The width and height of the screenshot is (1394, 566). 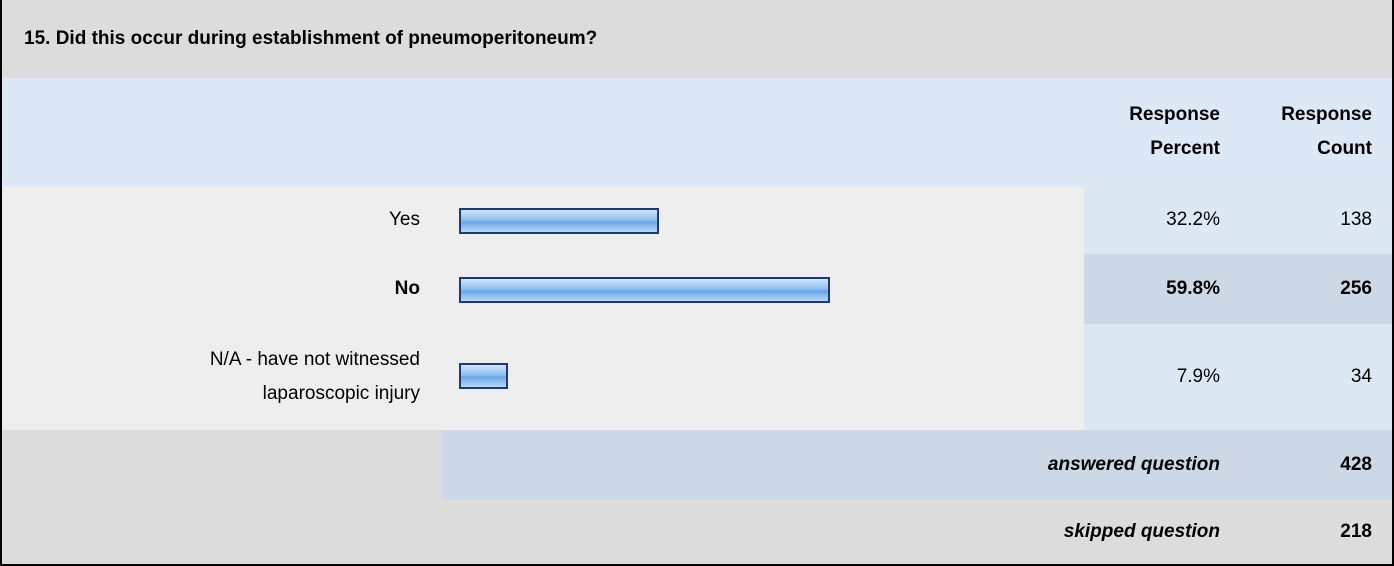 What do you see at coordinates (1308, 289) in the screenshot?
I see `count: 256` at bounding box center [1308, 289].